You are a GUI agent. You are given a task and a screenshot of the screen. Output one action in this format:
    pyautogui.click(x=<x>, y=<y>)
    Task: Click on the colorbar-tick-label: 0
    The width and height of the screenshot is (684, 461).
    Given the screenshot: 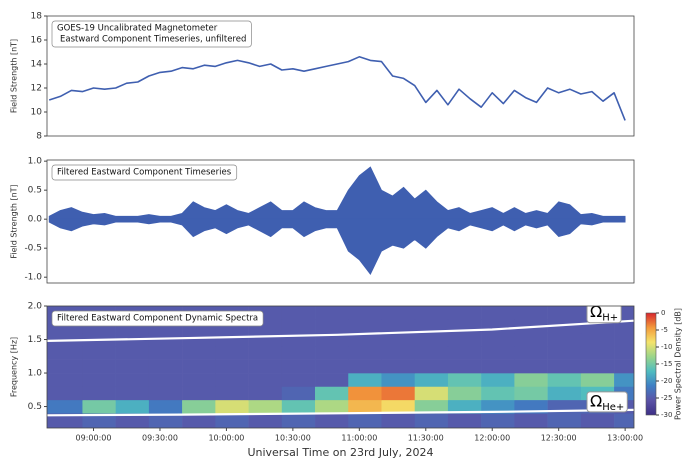 What is the action you would take?
    pyautogui.click(x=663, y=313)
    